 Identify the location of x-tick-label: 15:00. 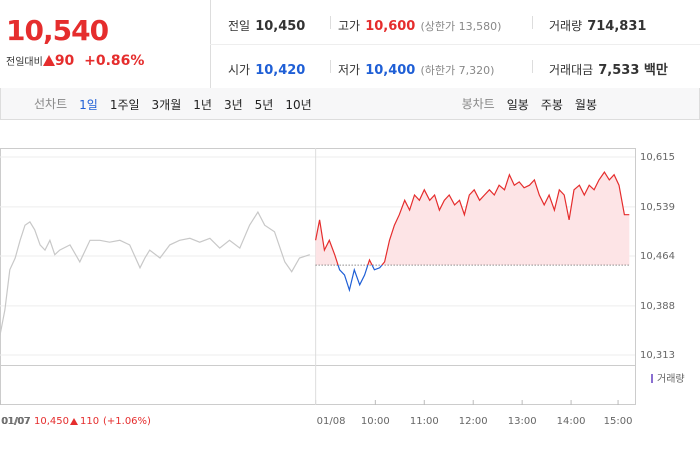
(618, 421).